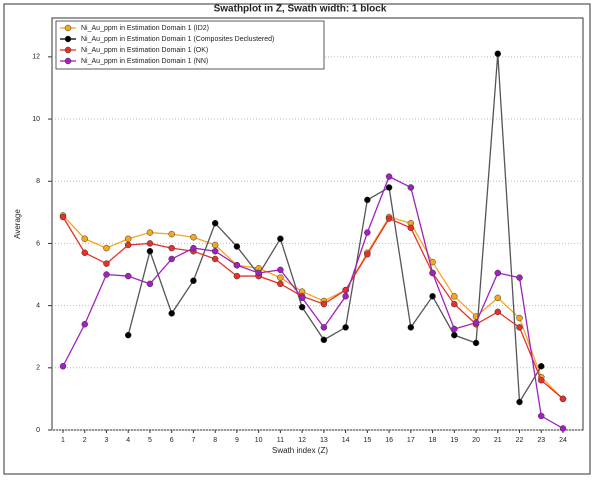  What do you see at coordinates (85, 440) in the screenshot?
I see `x-tick-label: 2` at bounding box center [85, 440].